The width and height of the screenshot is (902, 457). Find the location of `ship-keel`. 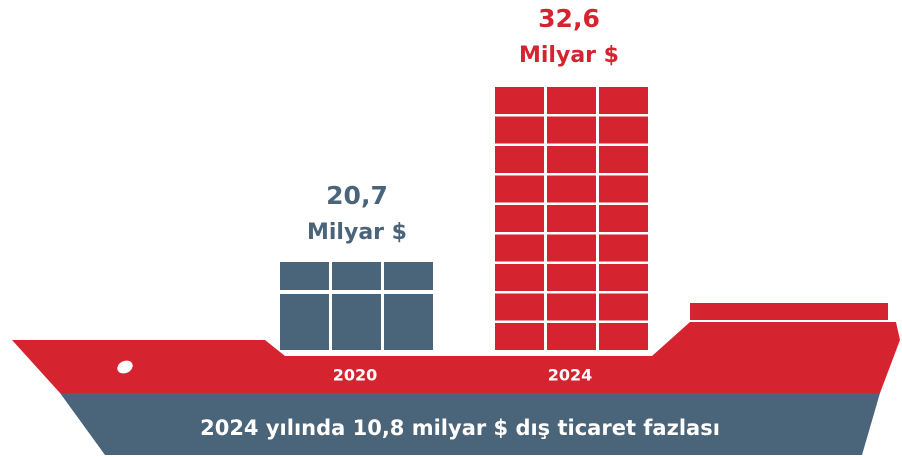

ship-keel is located at coordinates (470, 424).